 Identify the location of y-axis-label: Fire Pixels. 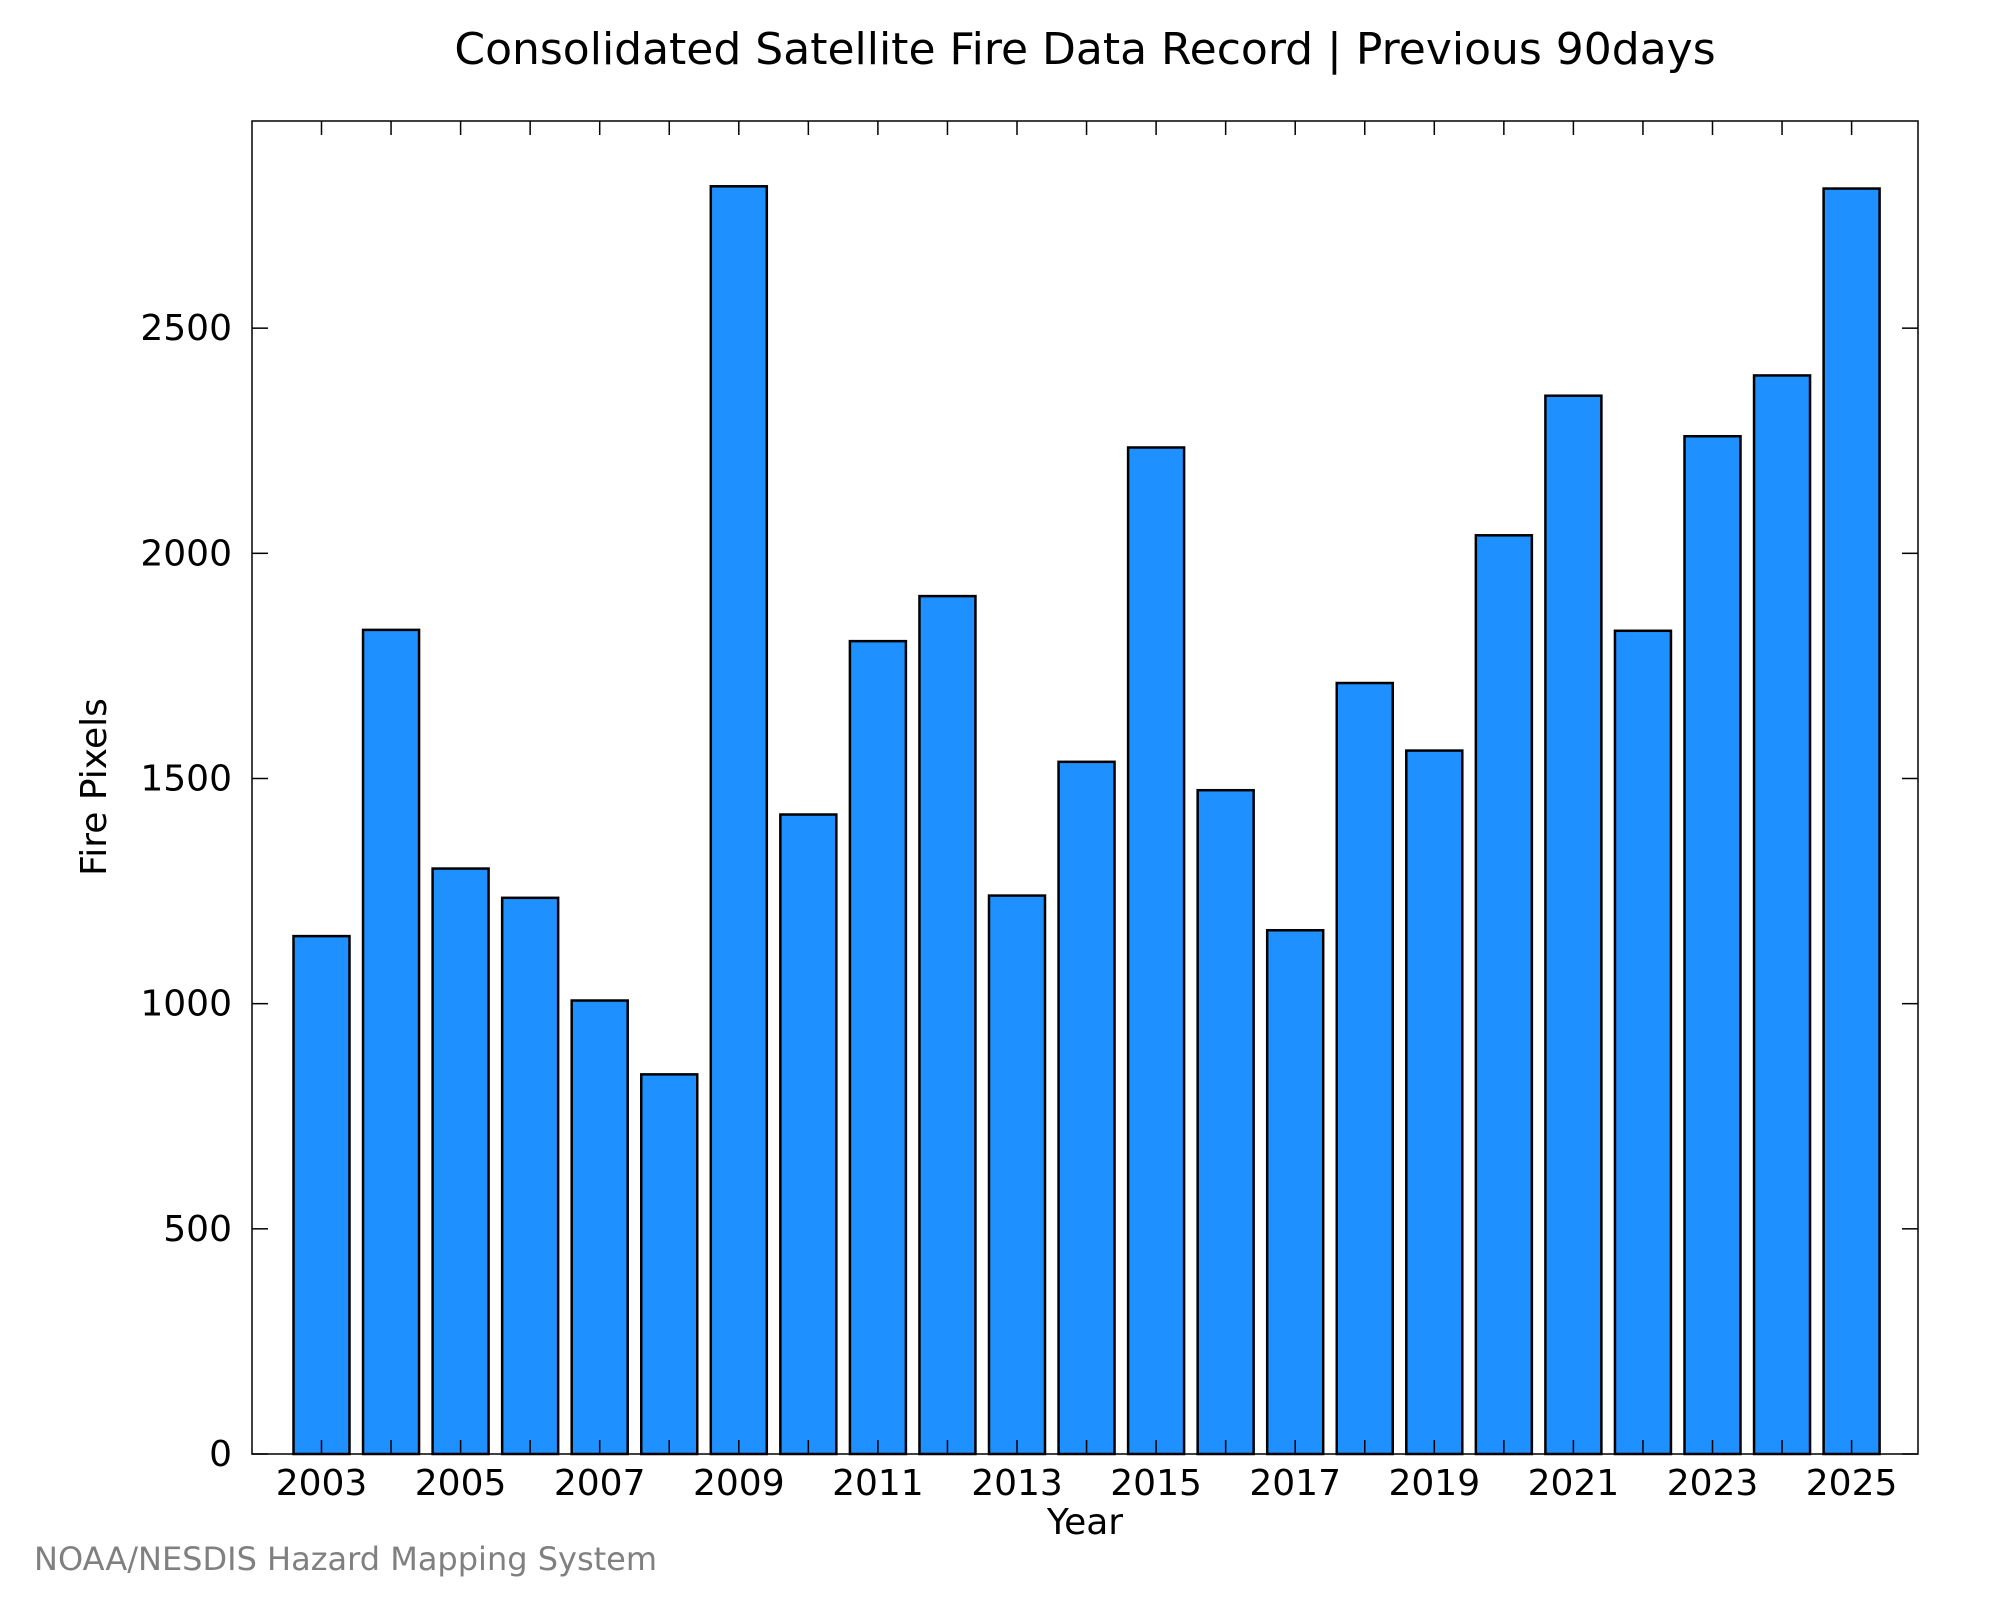
(94, 787).